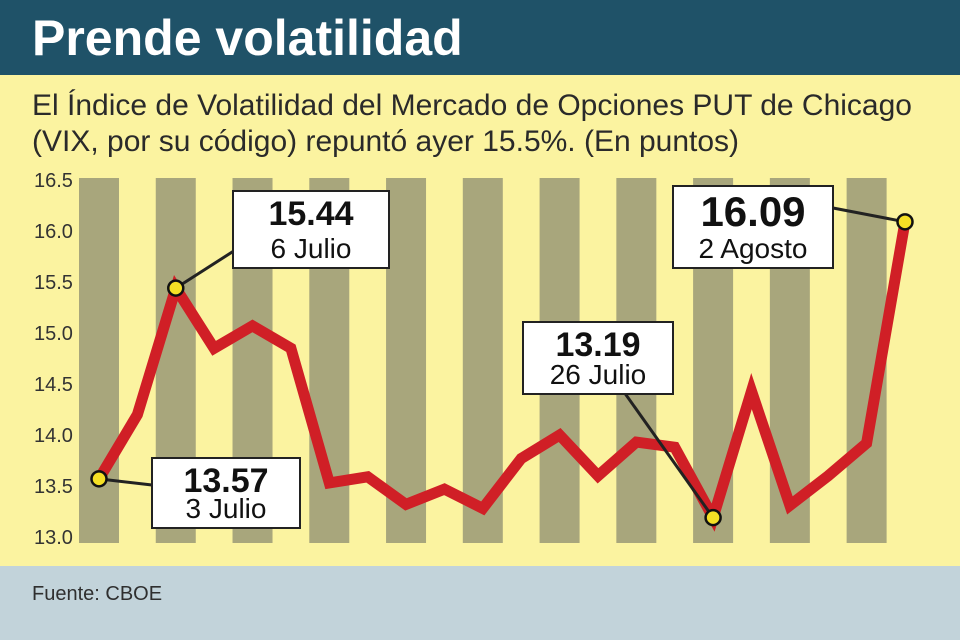 The height and width of the screenshot is (640, 960). What do you see at coordinates (97, 594) in the screenshot?
I see `source-note: Fuente: CBOE` at bounding box center [97, 594].